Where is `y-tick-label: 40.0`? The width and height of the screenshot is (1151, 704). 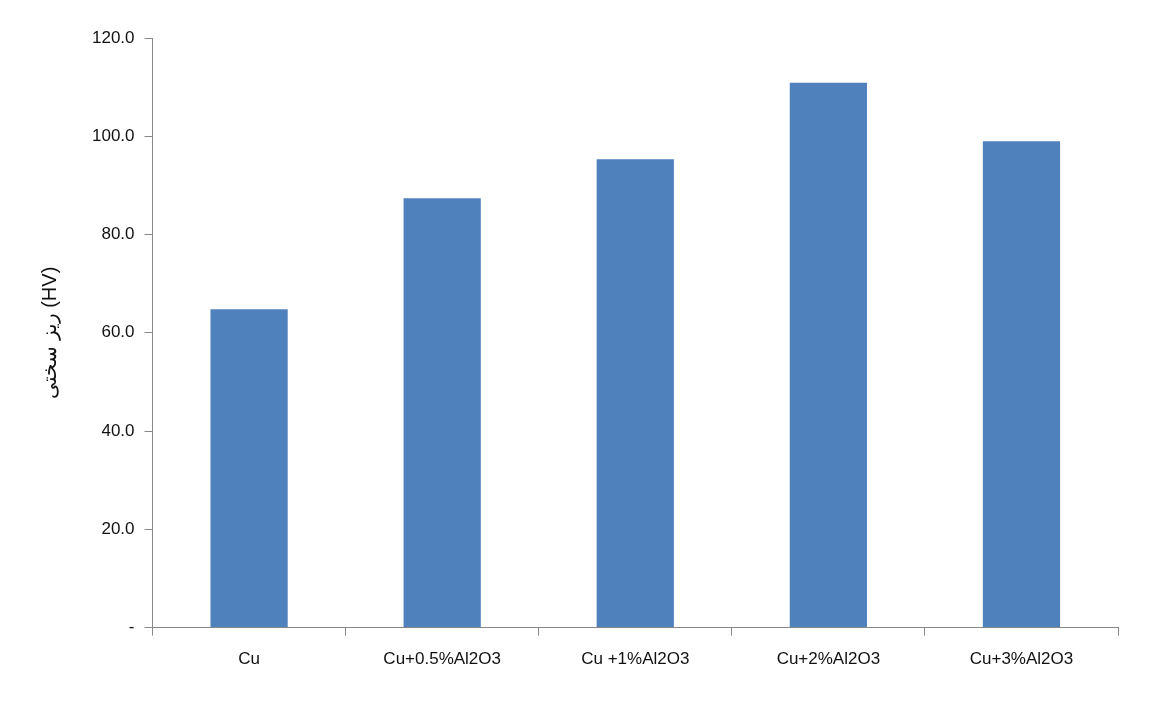 y-tick-label: 40.0 is located at coordinates (118, 430).